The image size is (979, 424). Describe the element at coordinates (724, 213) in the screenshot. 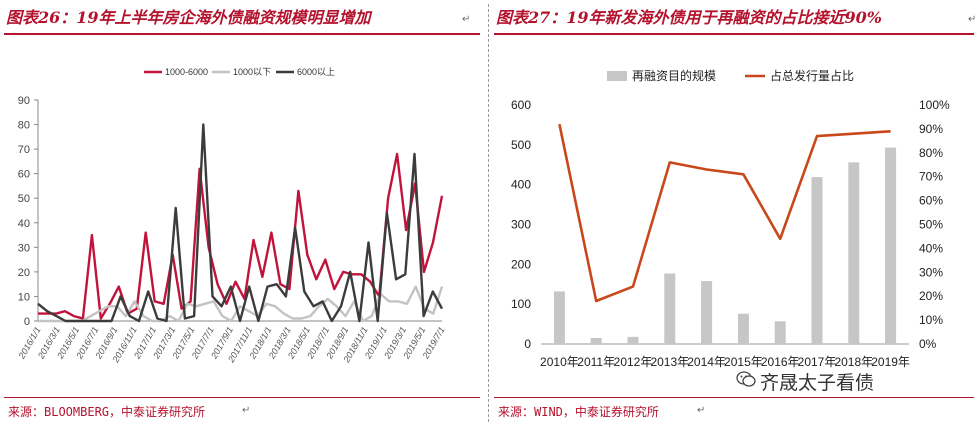

I see `share-line` at that location.